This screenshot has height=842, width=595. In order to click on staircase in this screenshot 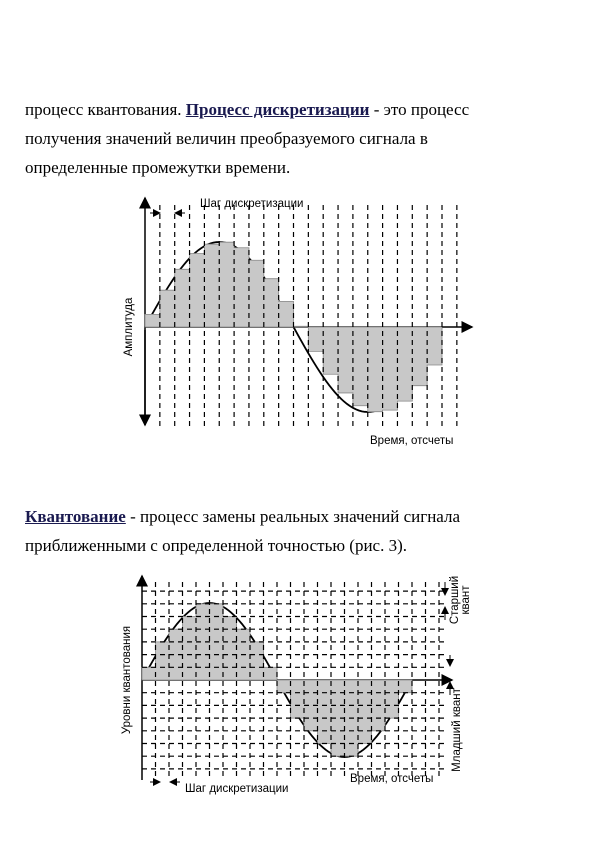, I will do `click(277, 680)`.